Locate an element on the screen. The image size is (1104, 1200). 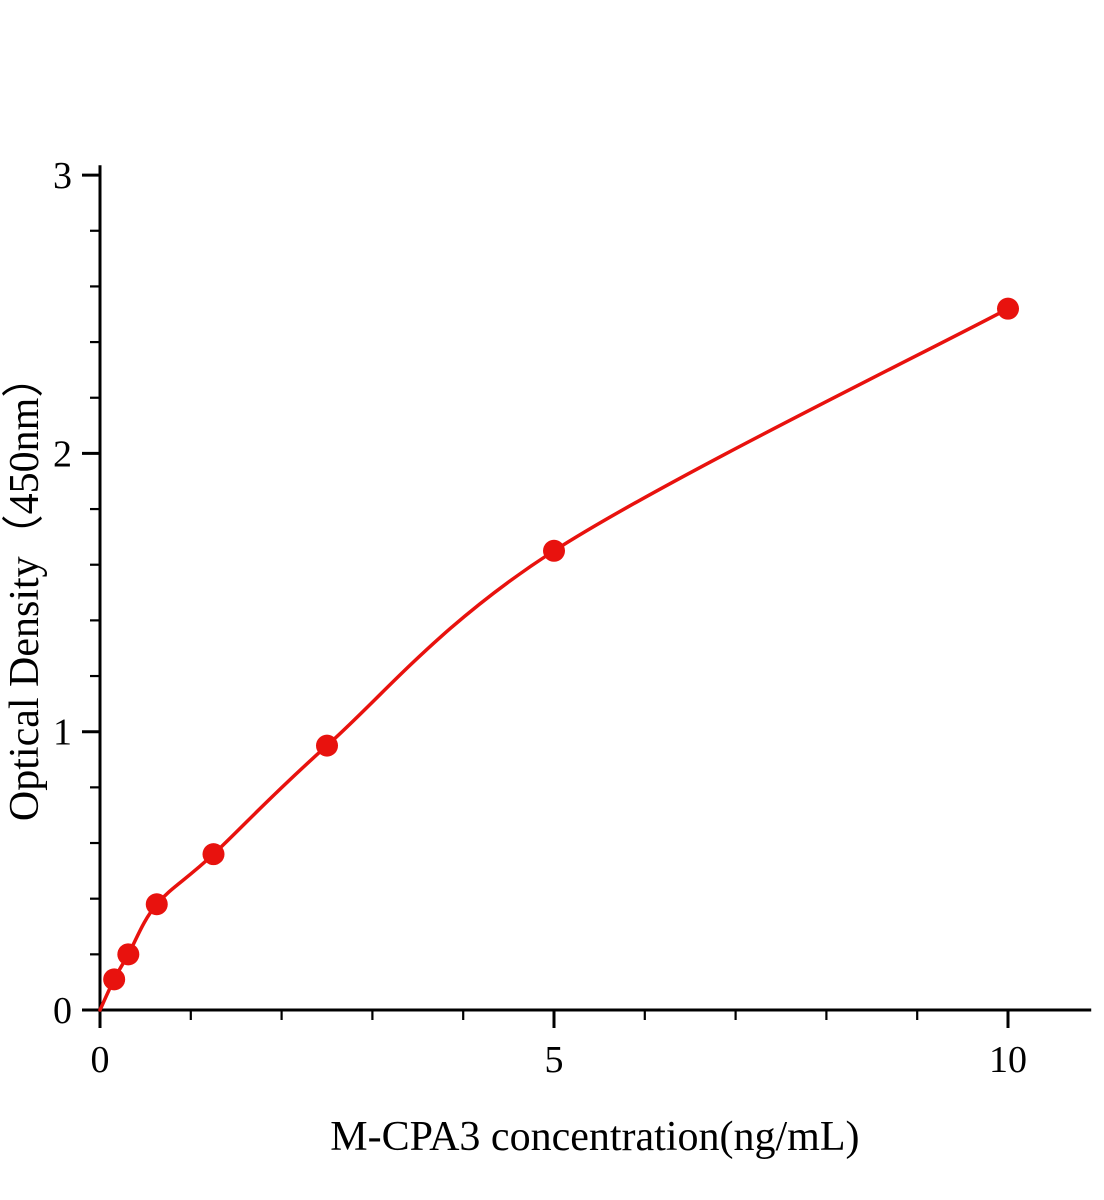
x-tick-label: 10 is located at coordinates (1008, 1060).